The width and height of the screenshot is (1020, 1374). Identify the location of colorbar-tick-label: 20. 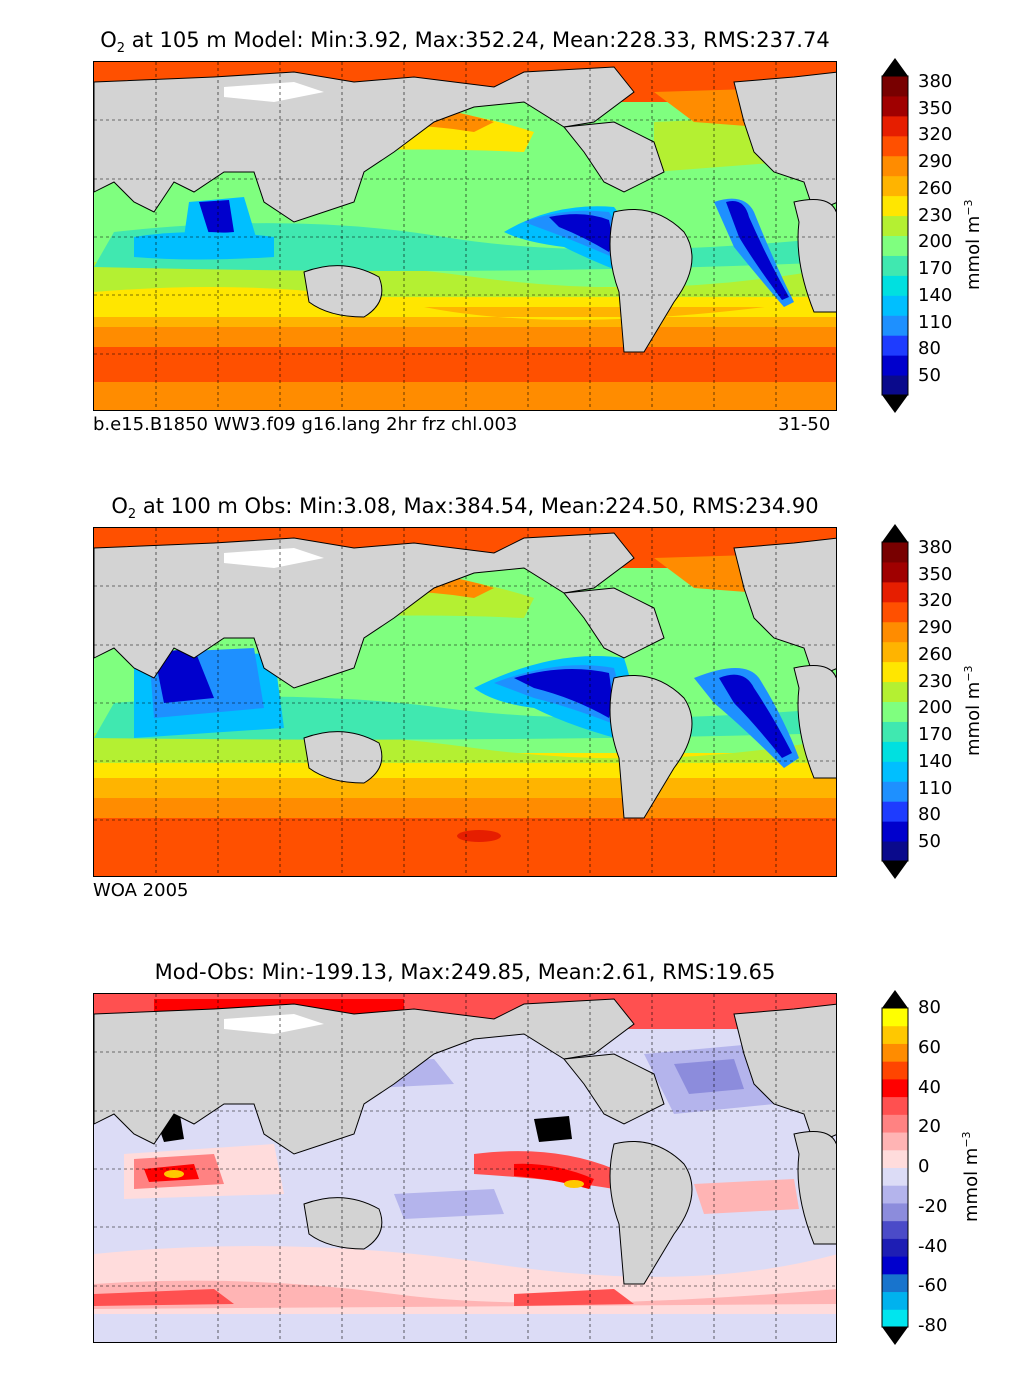
(929, 1127).